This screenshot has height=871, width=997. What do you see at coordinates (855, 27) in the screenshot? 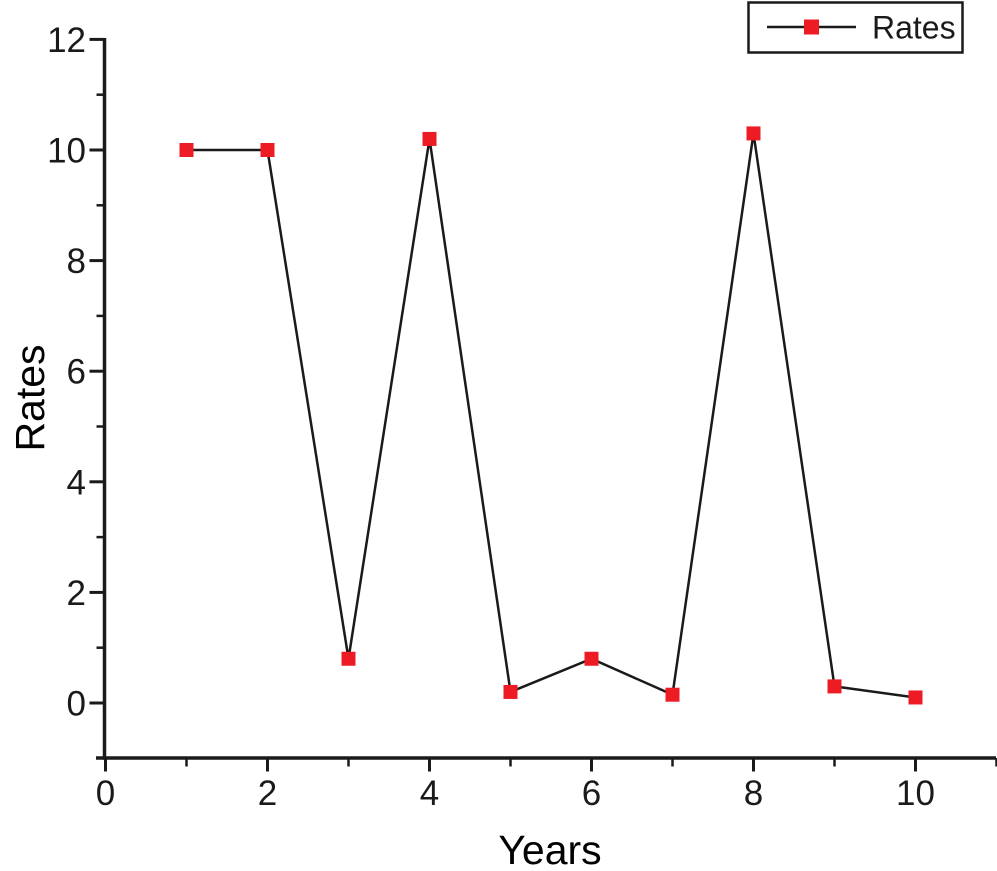
I see `legend-group: Rates` at bounding box center [855, 27].